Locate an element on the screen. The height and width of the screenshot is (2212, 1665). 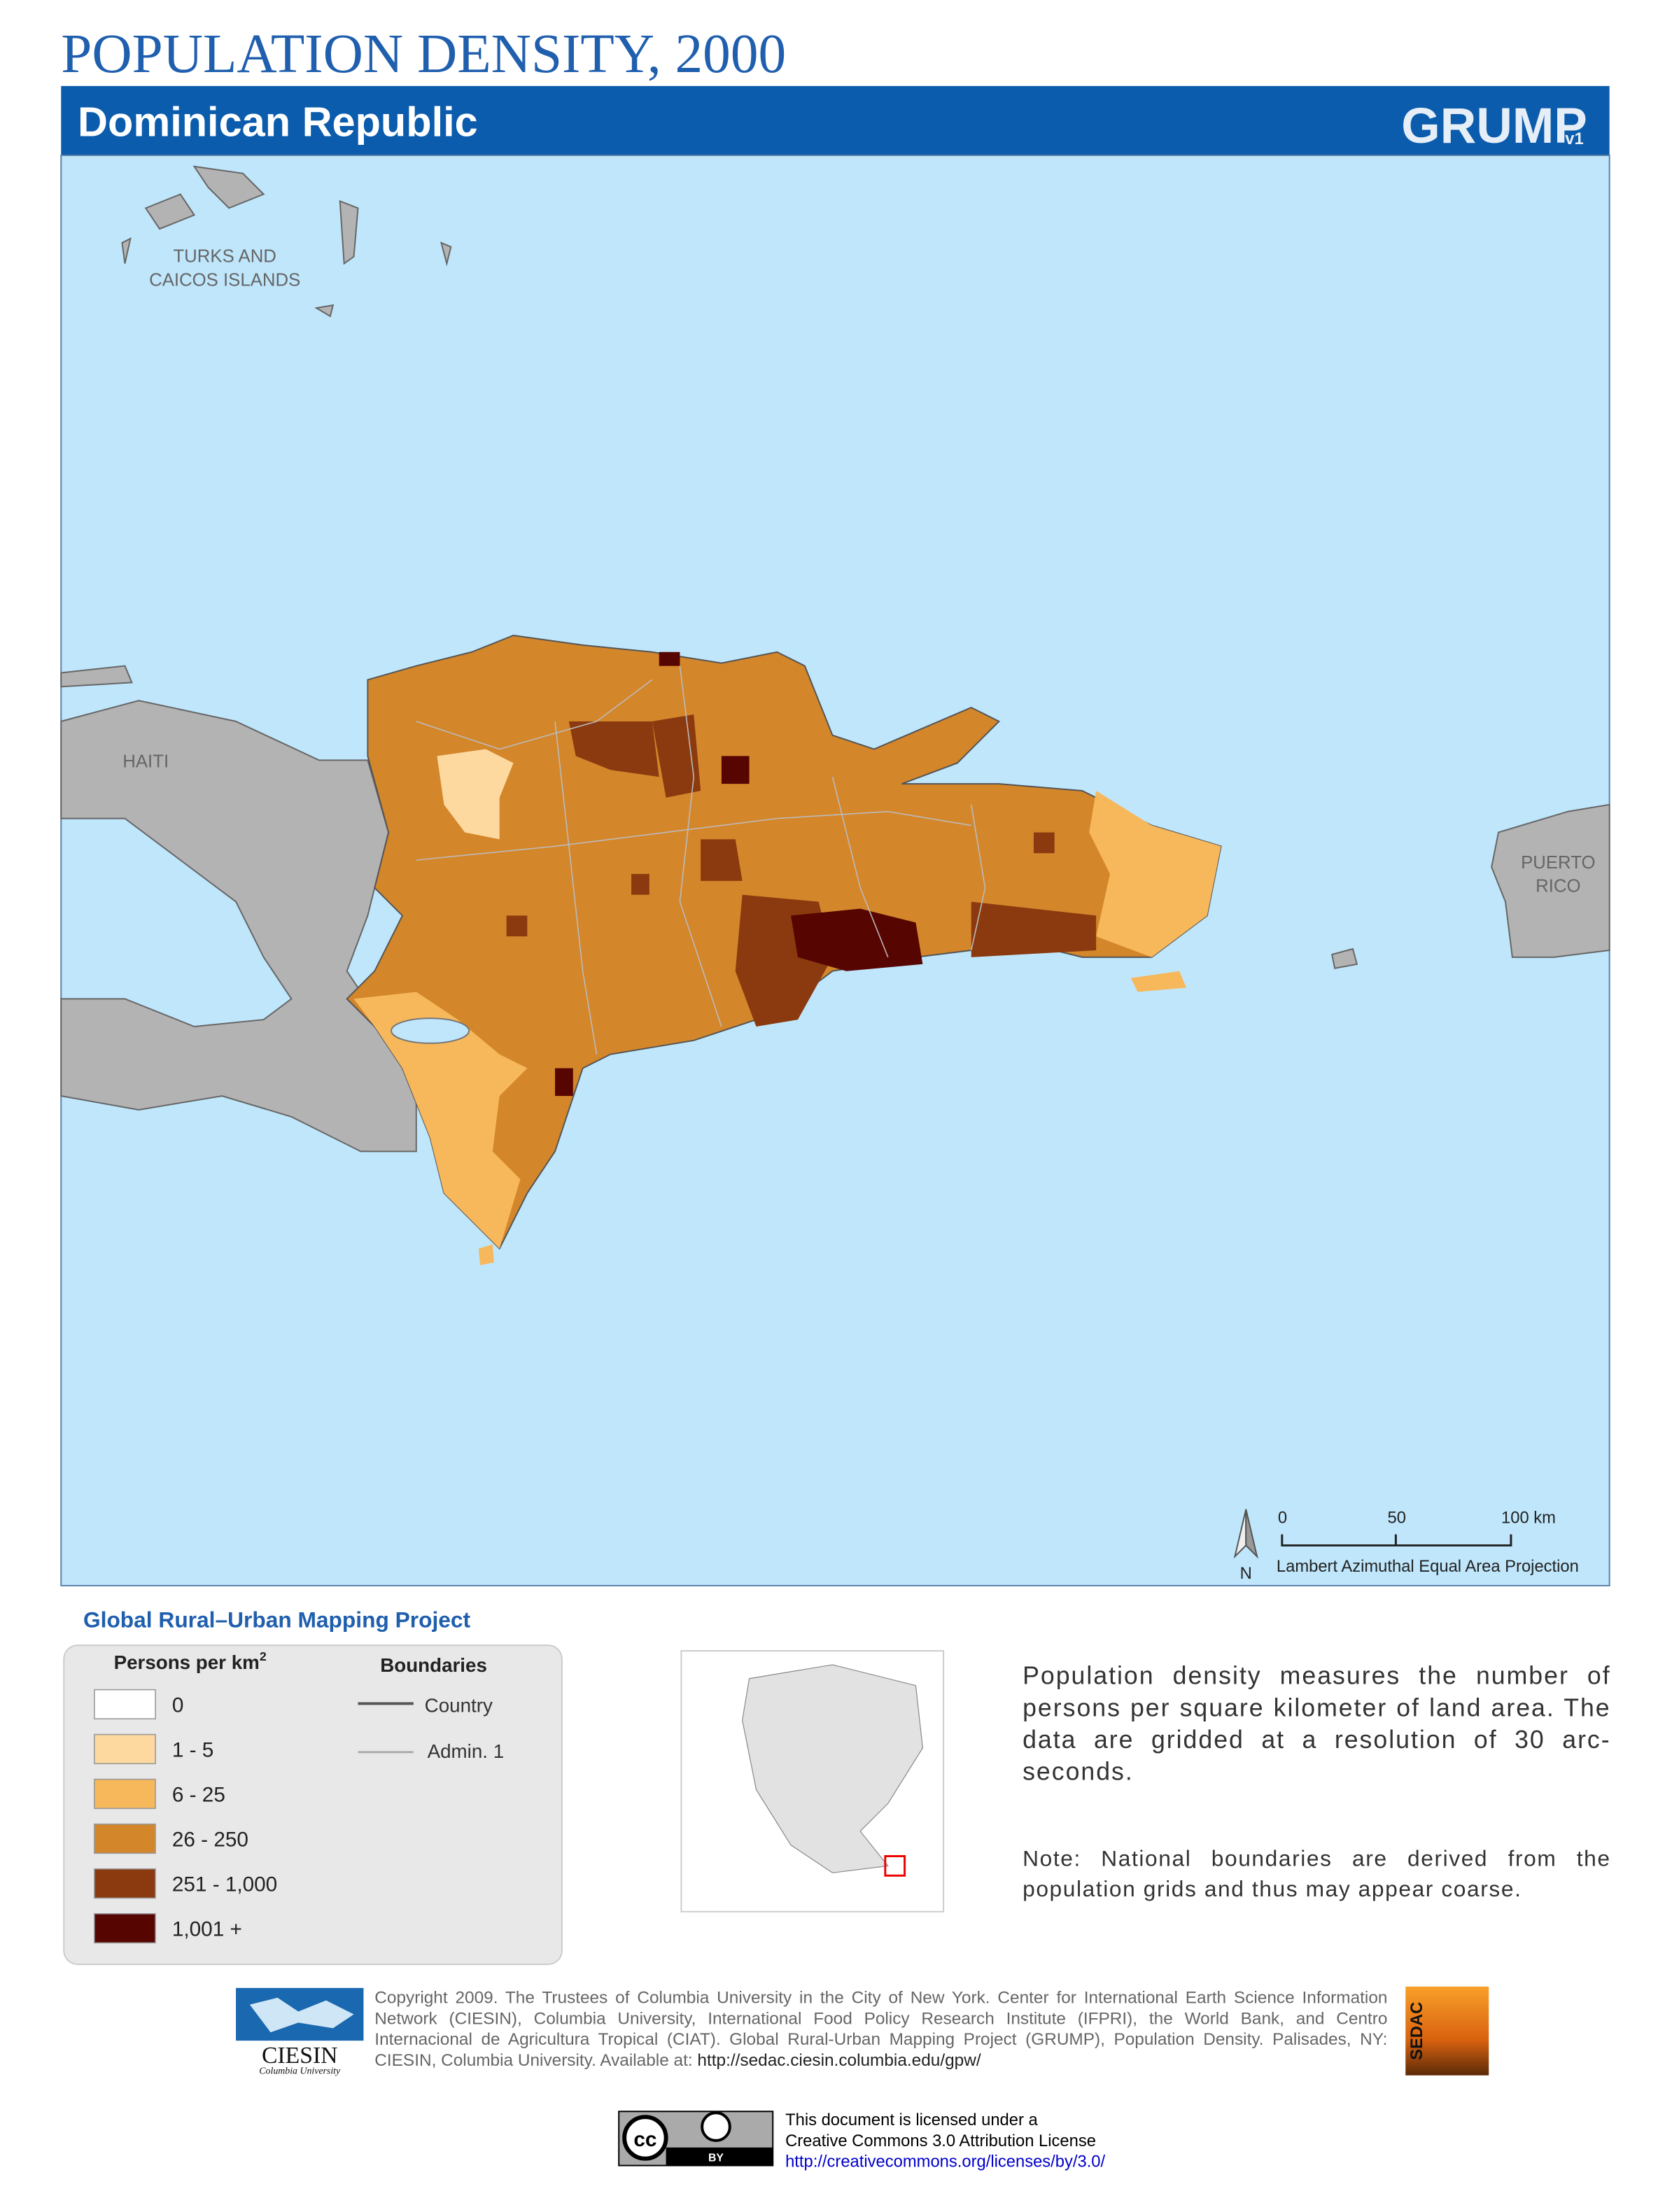
density-1001-plus is located at coordinates (739, 874).